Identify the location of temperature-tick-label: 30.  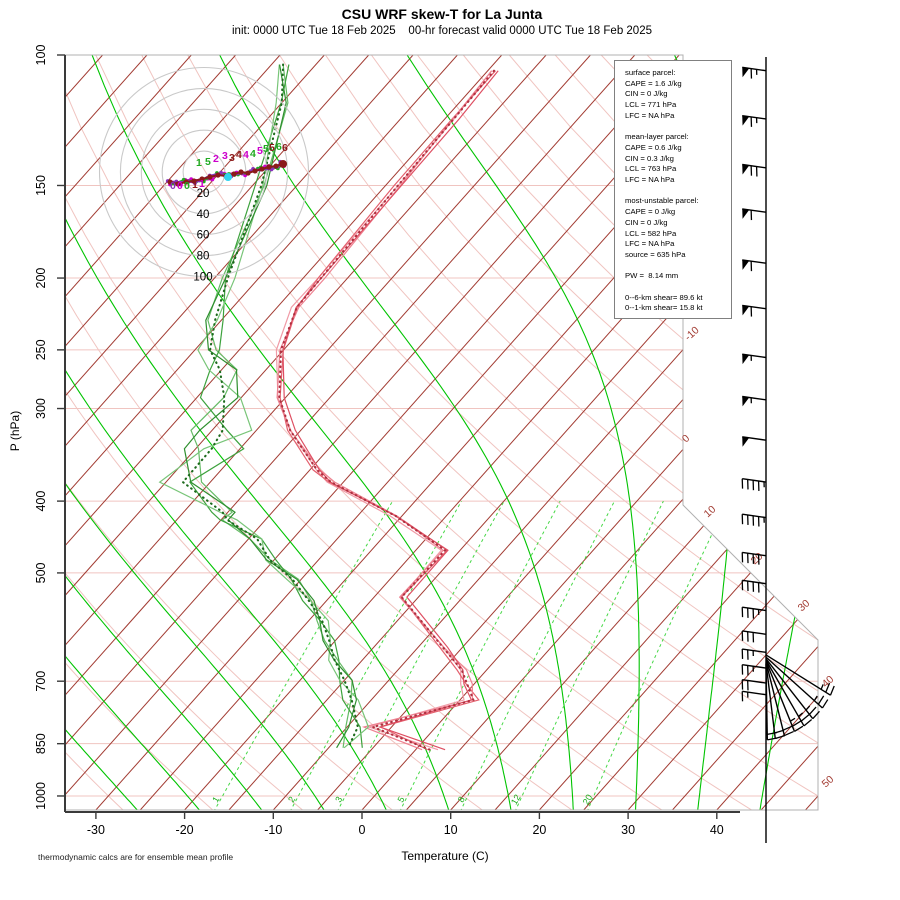
(628, 830).